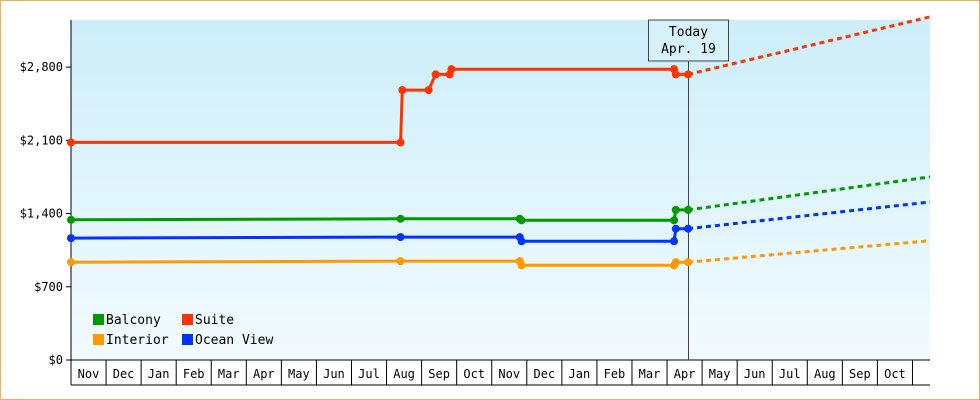 Image resolution: width=980 pixels, height=400 pixels. Describe the element at coordinates (214, 320) in the screenshot. I see `legend-label: Suite` at that location.